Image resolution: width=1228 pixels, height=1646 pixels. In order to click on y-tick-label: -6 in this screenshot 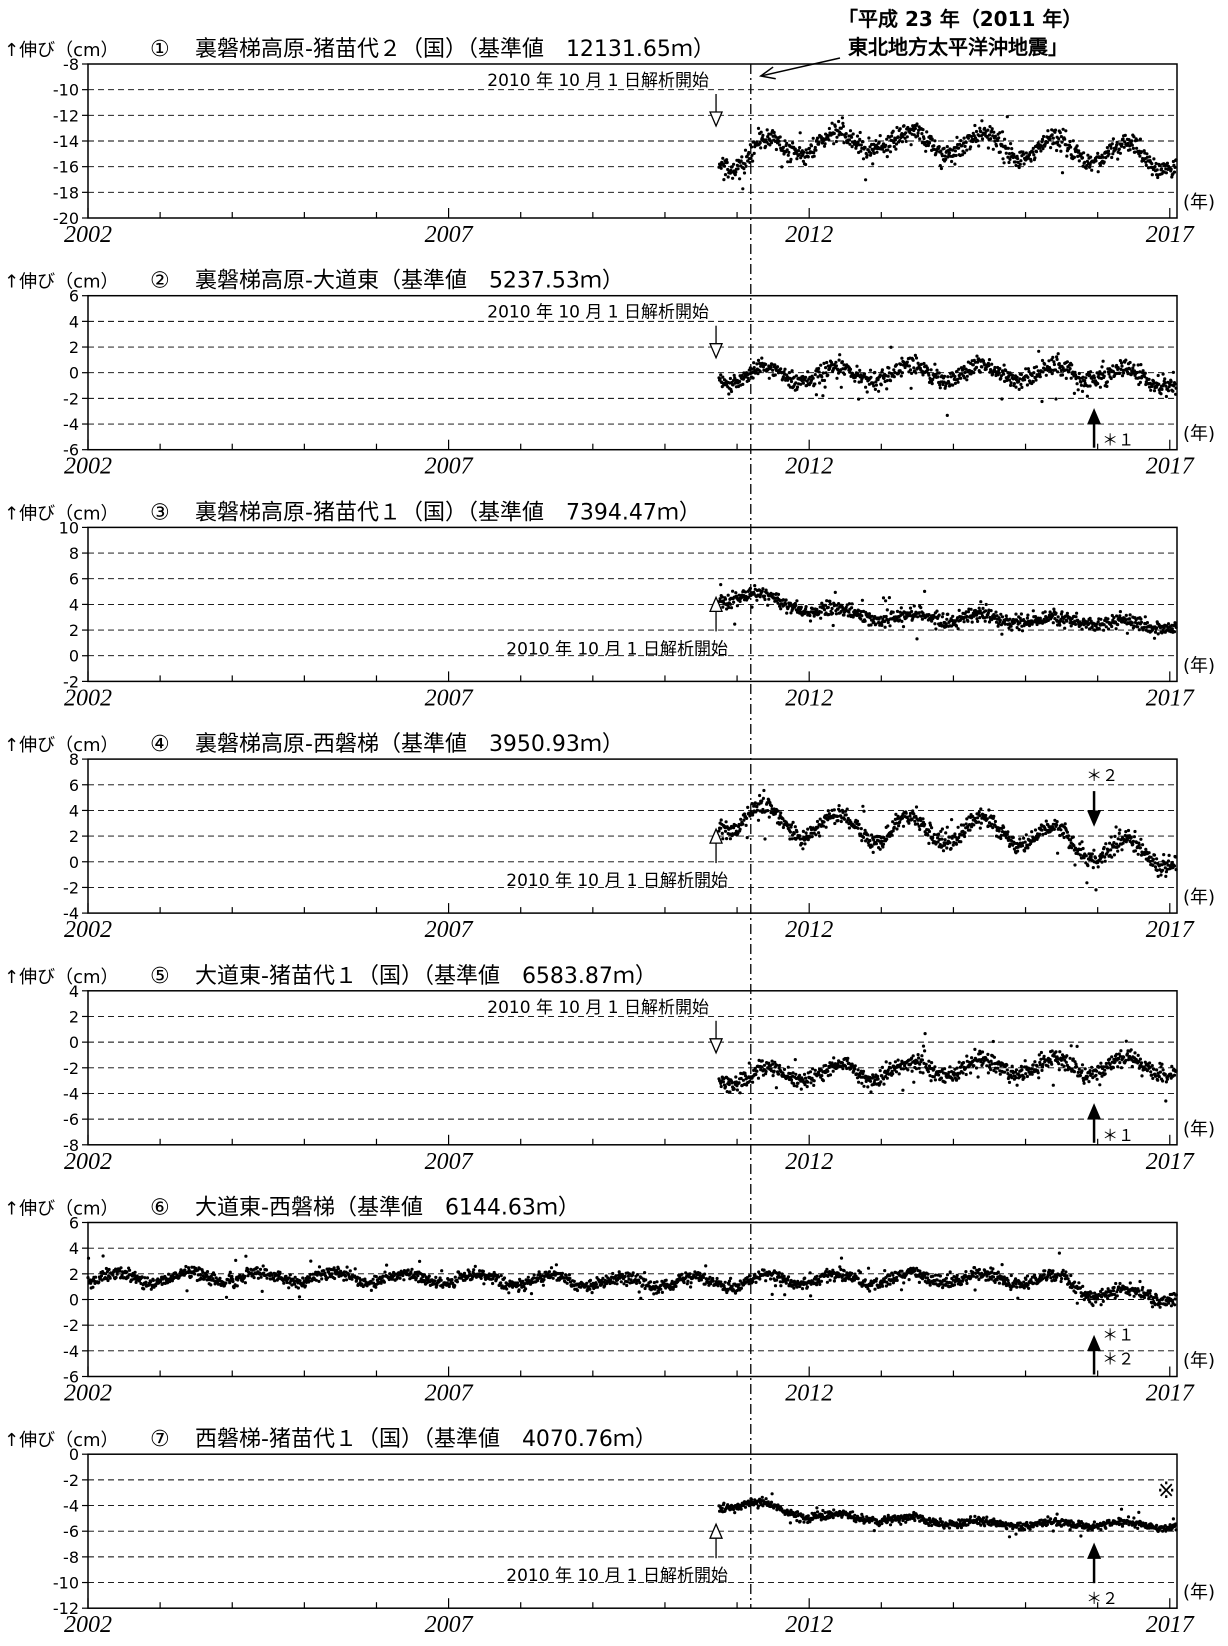, I will do `click(71, 1119)`.